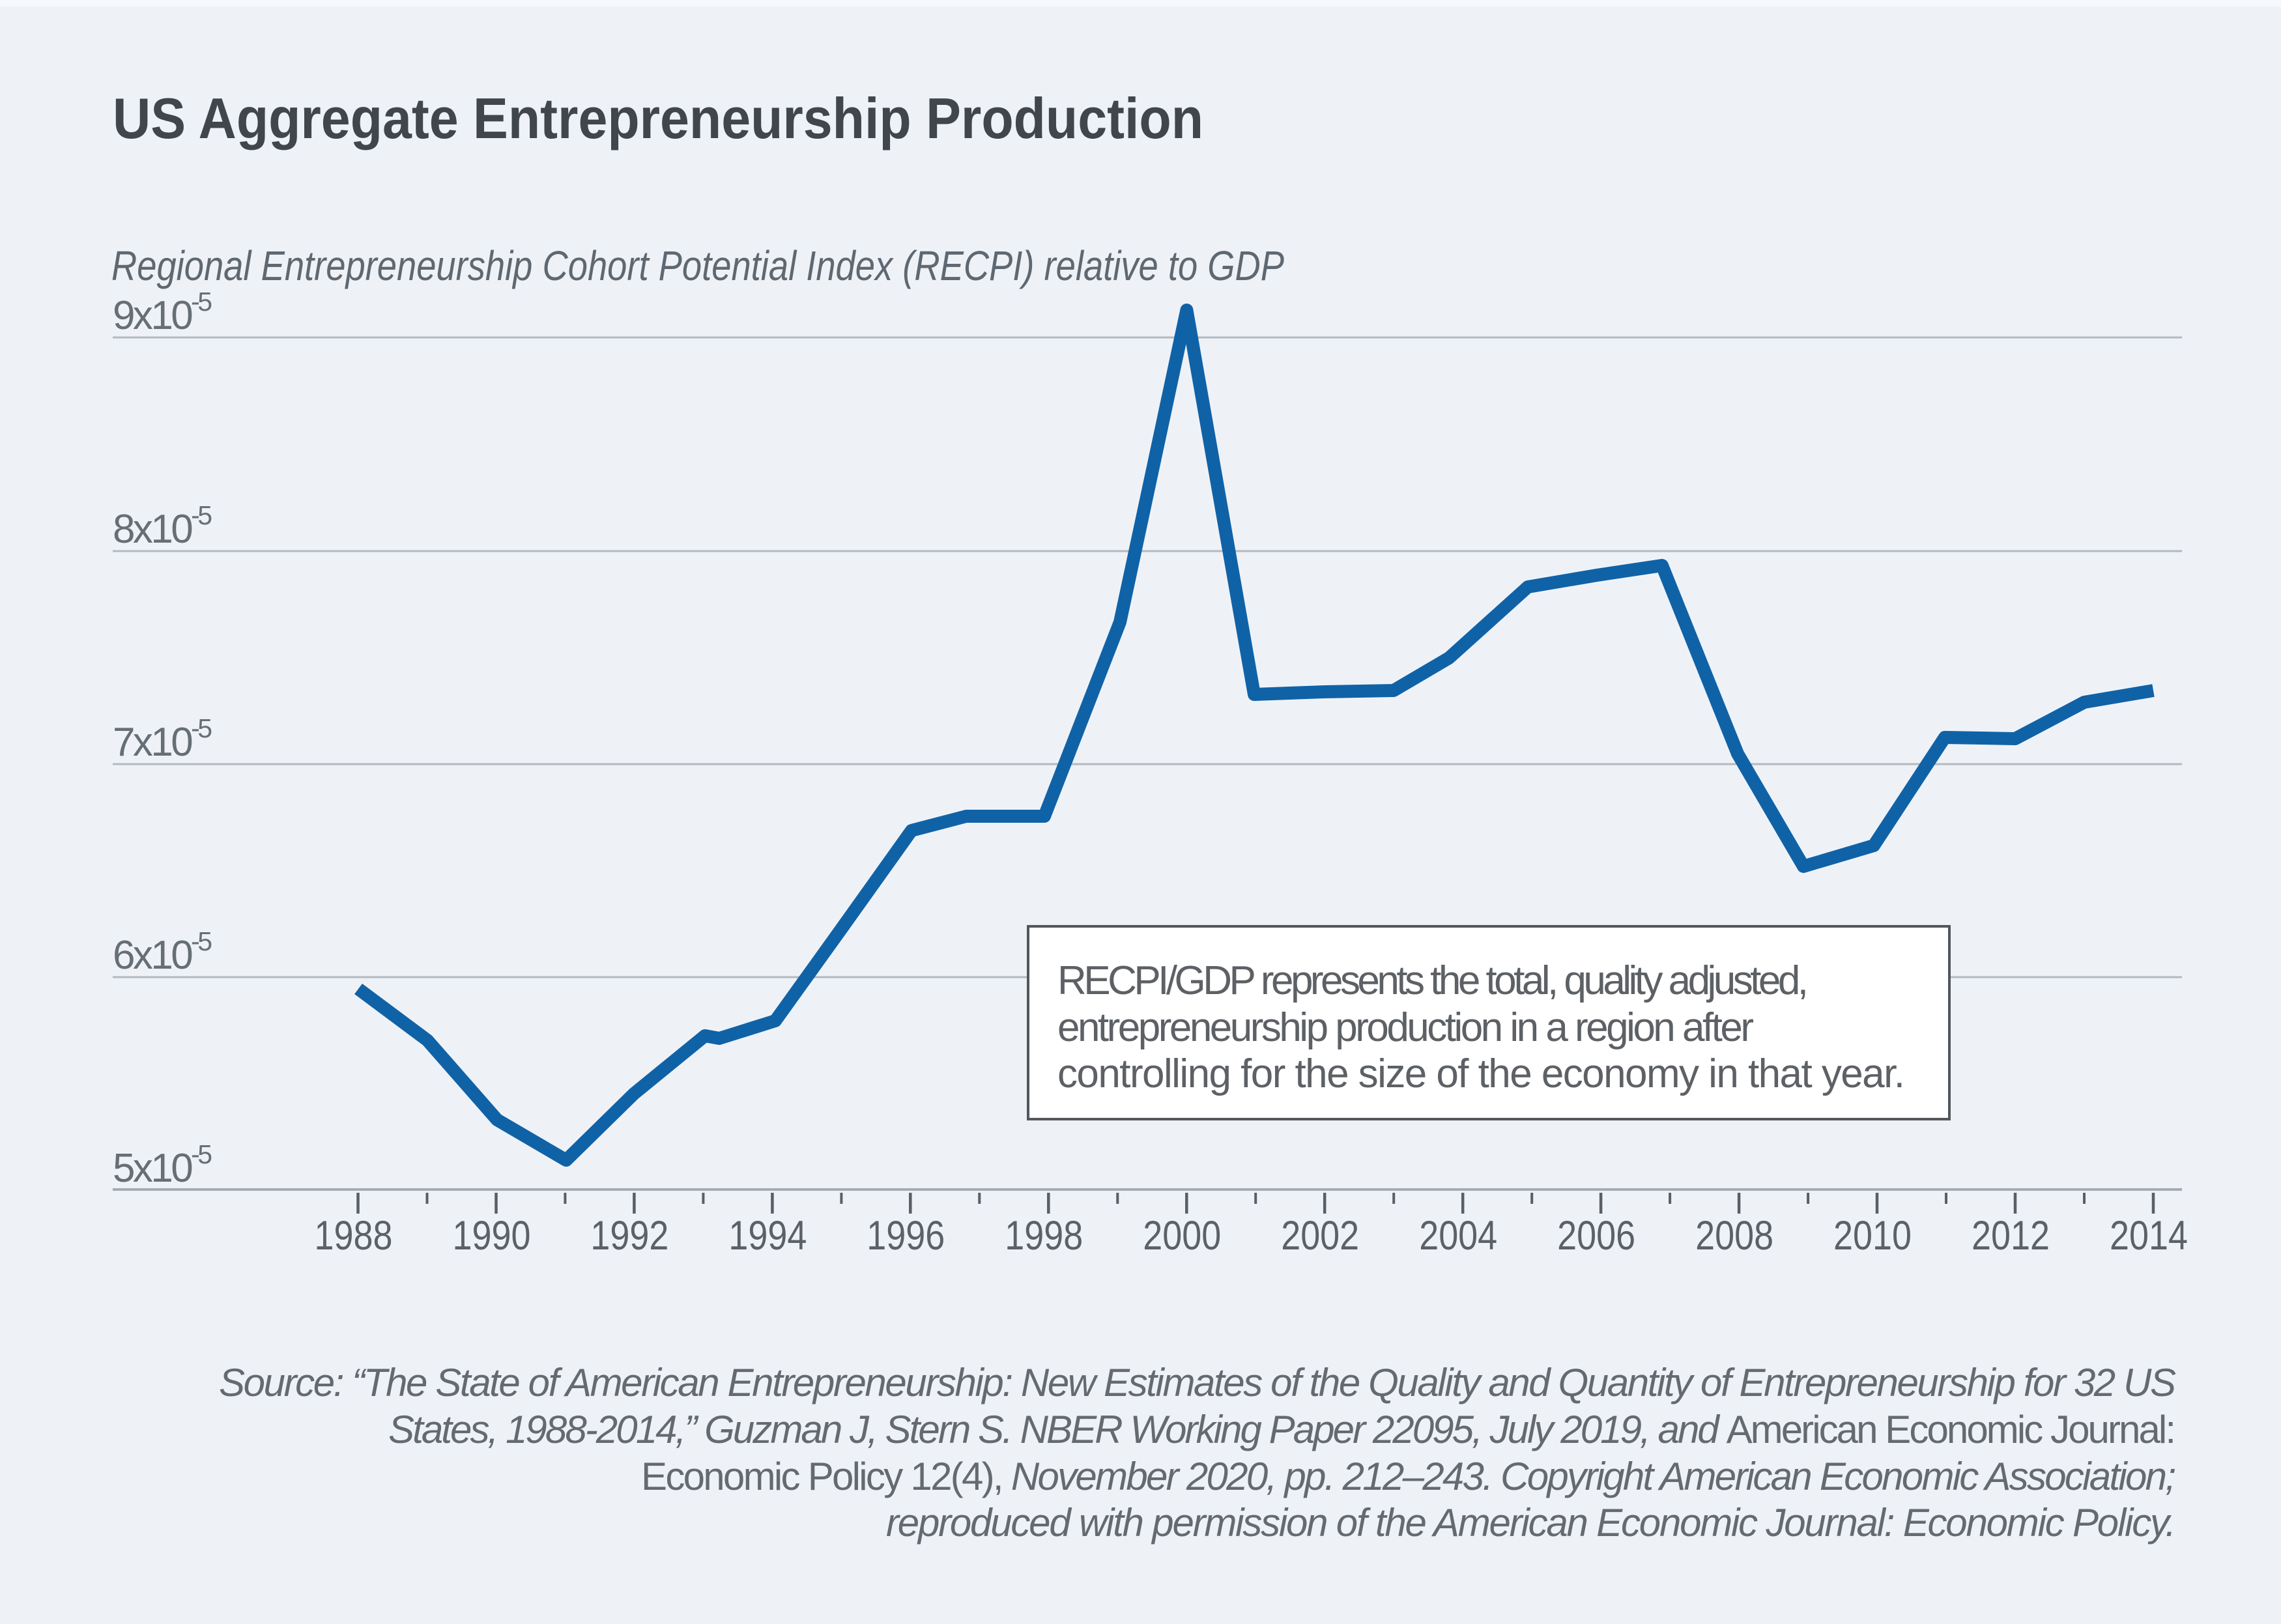 This screenshot has width=2281, height=1624. Describe the element at coordinates (767, 1236) in the screenshot. I see `svg-text: 1994` at that location.